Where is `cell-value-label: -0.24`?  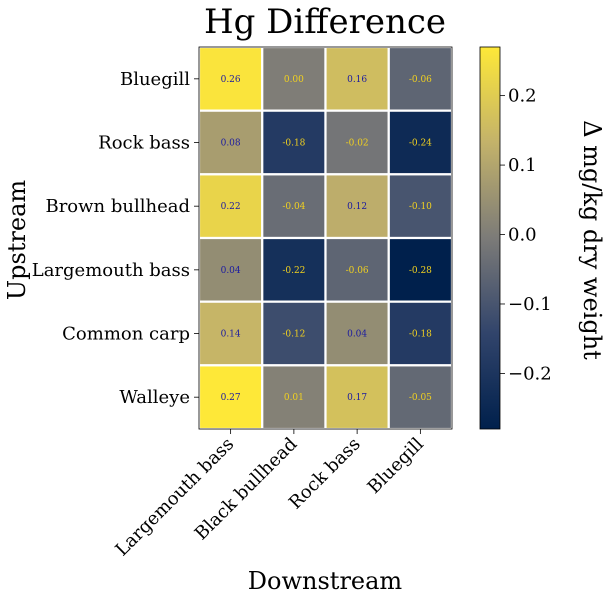
cell-value-label: -0.24 is located at coordinates (420, 144).